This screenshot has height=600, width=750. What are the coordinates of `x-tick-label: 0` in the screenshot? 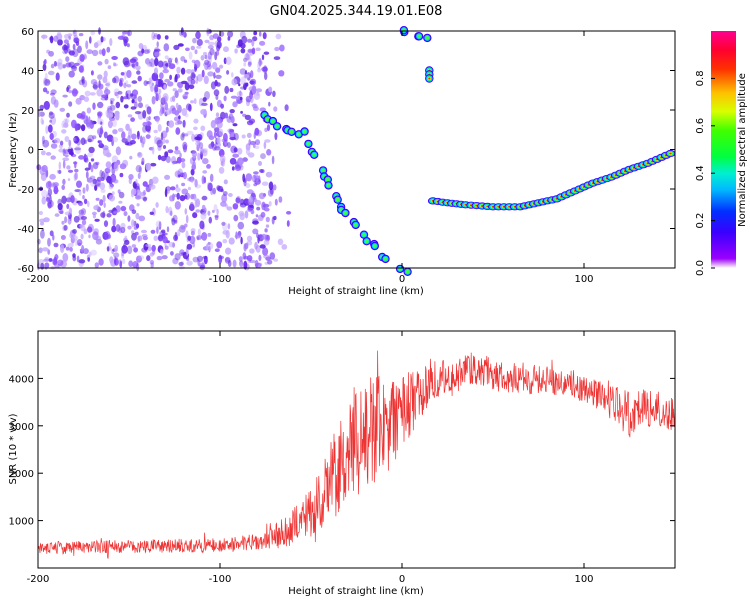 It's located at (402, 279).